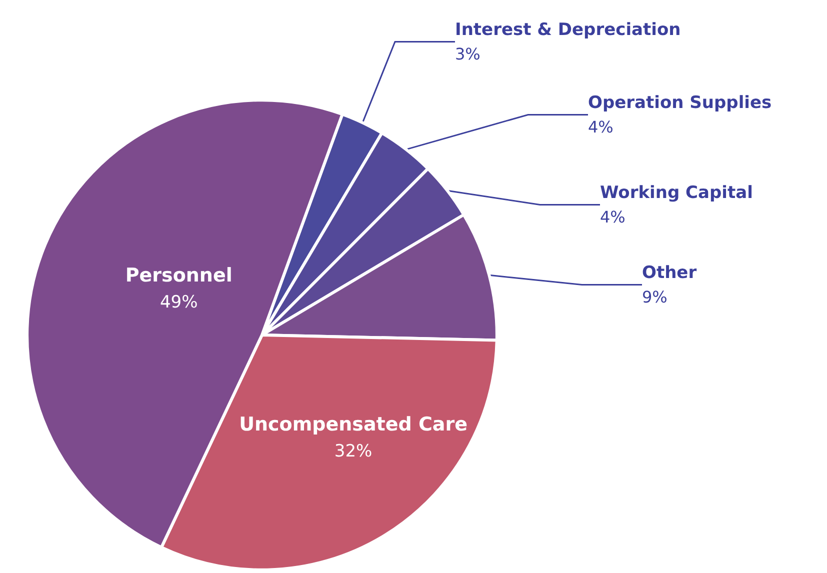 The image size is (827, 573). Describe the element at coordinates (178, 275) in the screenshot. I see `slice-label: Personnel` at that location.